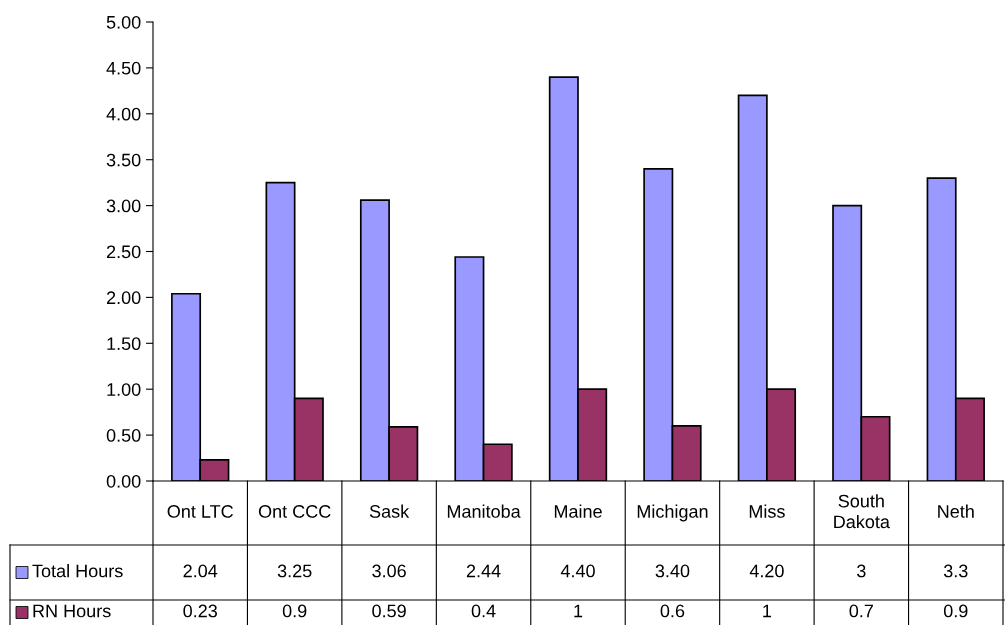 The width and height of the screenshot is (1005, 625). Describe the element at coordinates (672, 513) in the screenshot. I see `x-tick-label: Michigan` at that location.